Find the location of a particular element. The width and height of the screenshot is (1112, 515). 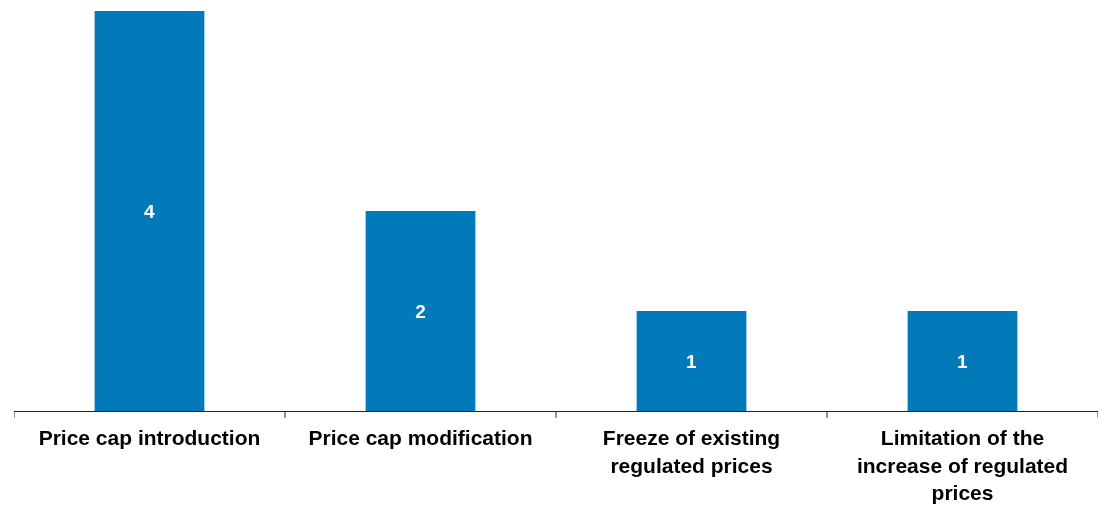

data-label: 2 is located at coordinates (420, 311).